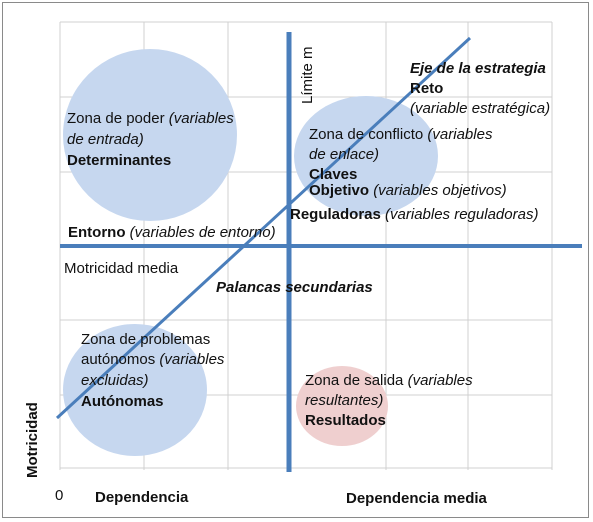 This screenshot has width=593, height=522. I want to click on strategy-reto-desc: (variable estratégica), so click(480, 108).